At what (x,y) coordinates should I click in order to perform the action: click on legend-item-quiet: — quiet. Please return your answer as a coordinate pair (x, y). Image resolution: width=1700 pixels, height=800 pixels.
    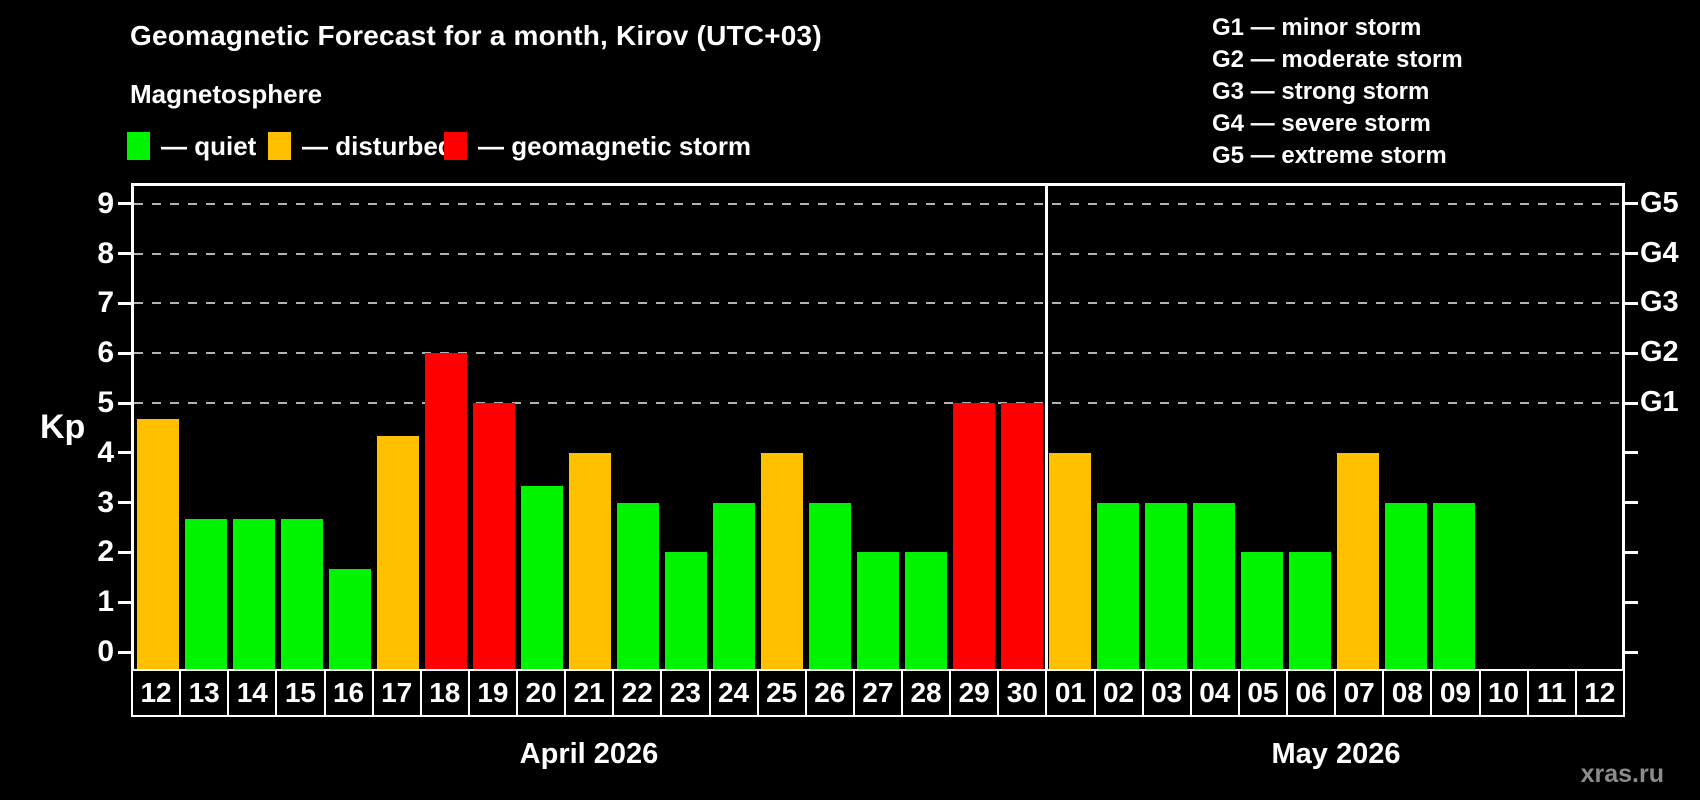
    Looking at the image, I should click on (191, 146).